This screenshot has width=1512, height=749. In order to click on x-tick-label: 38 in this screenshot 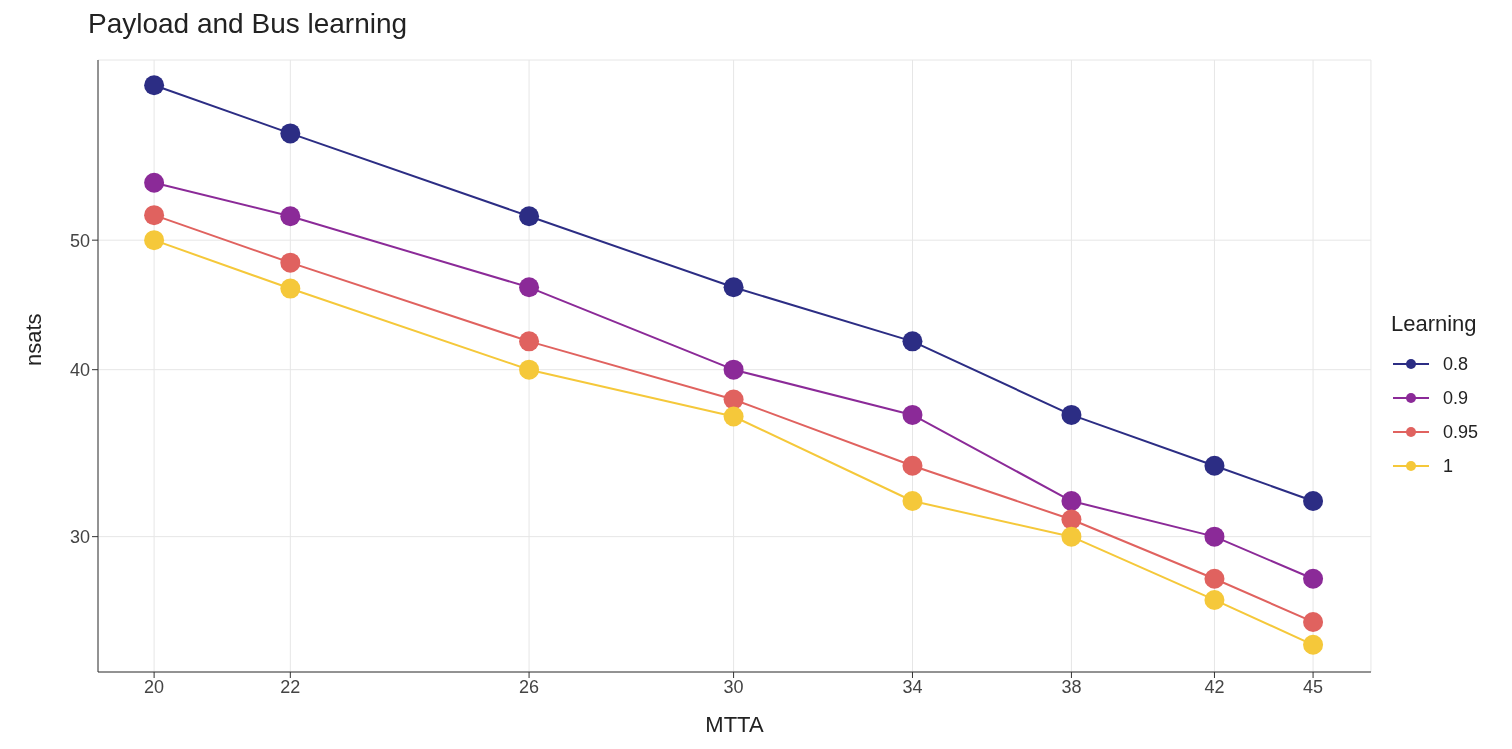, I will do `click(1071, 686)`.